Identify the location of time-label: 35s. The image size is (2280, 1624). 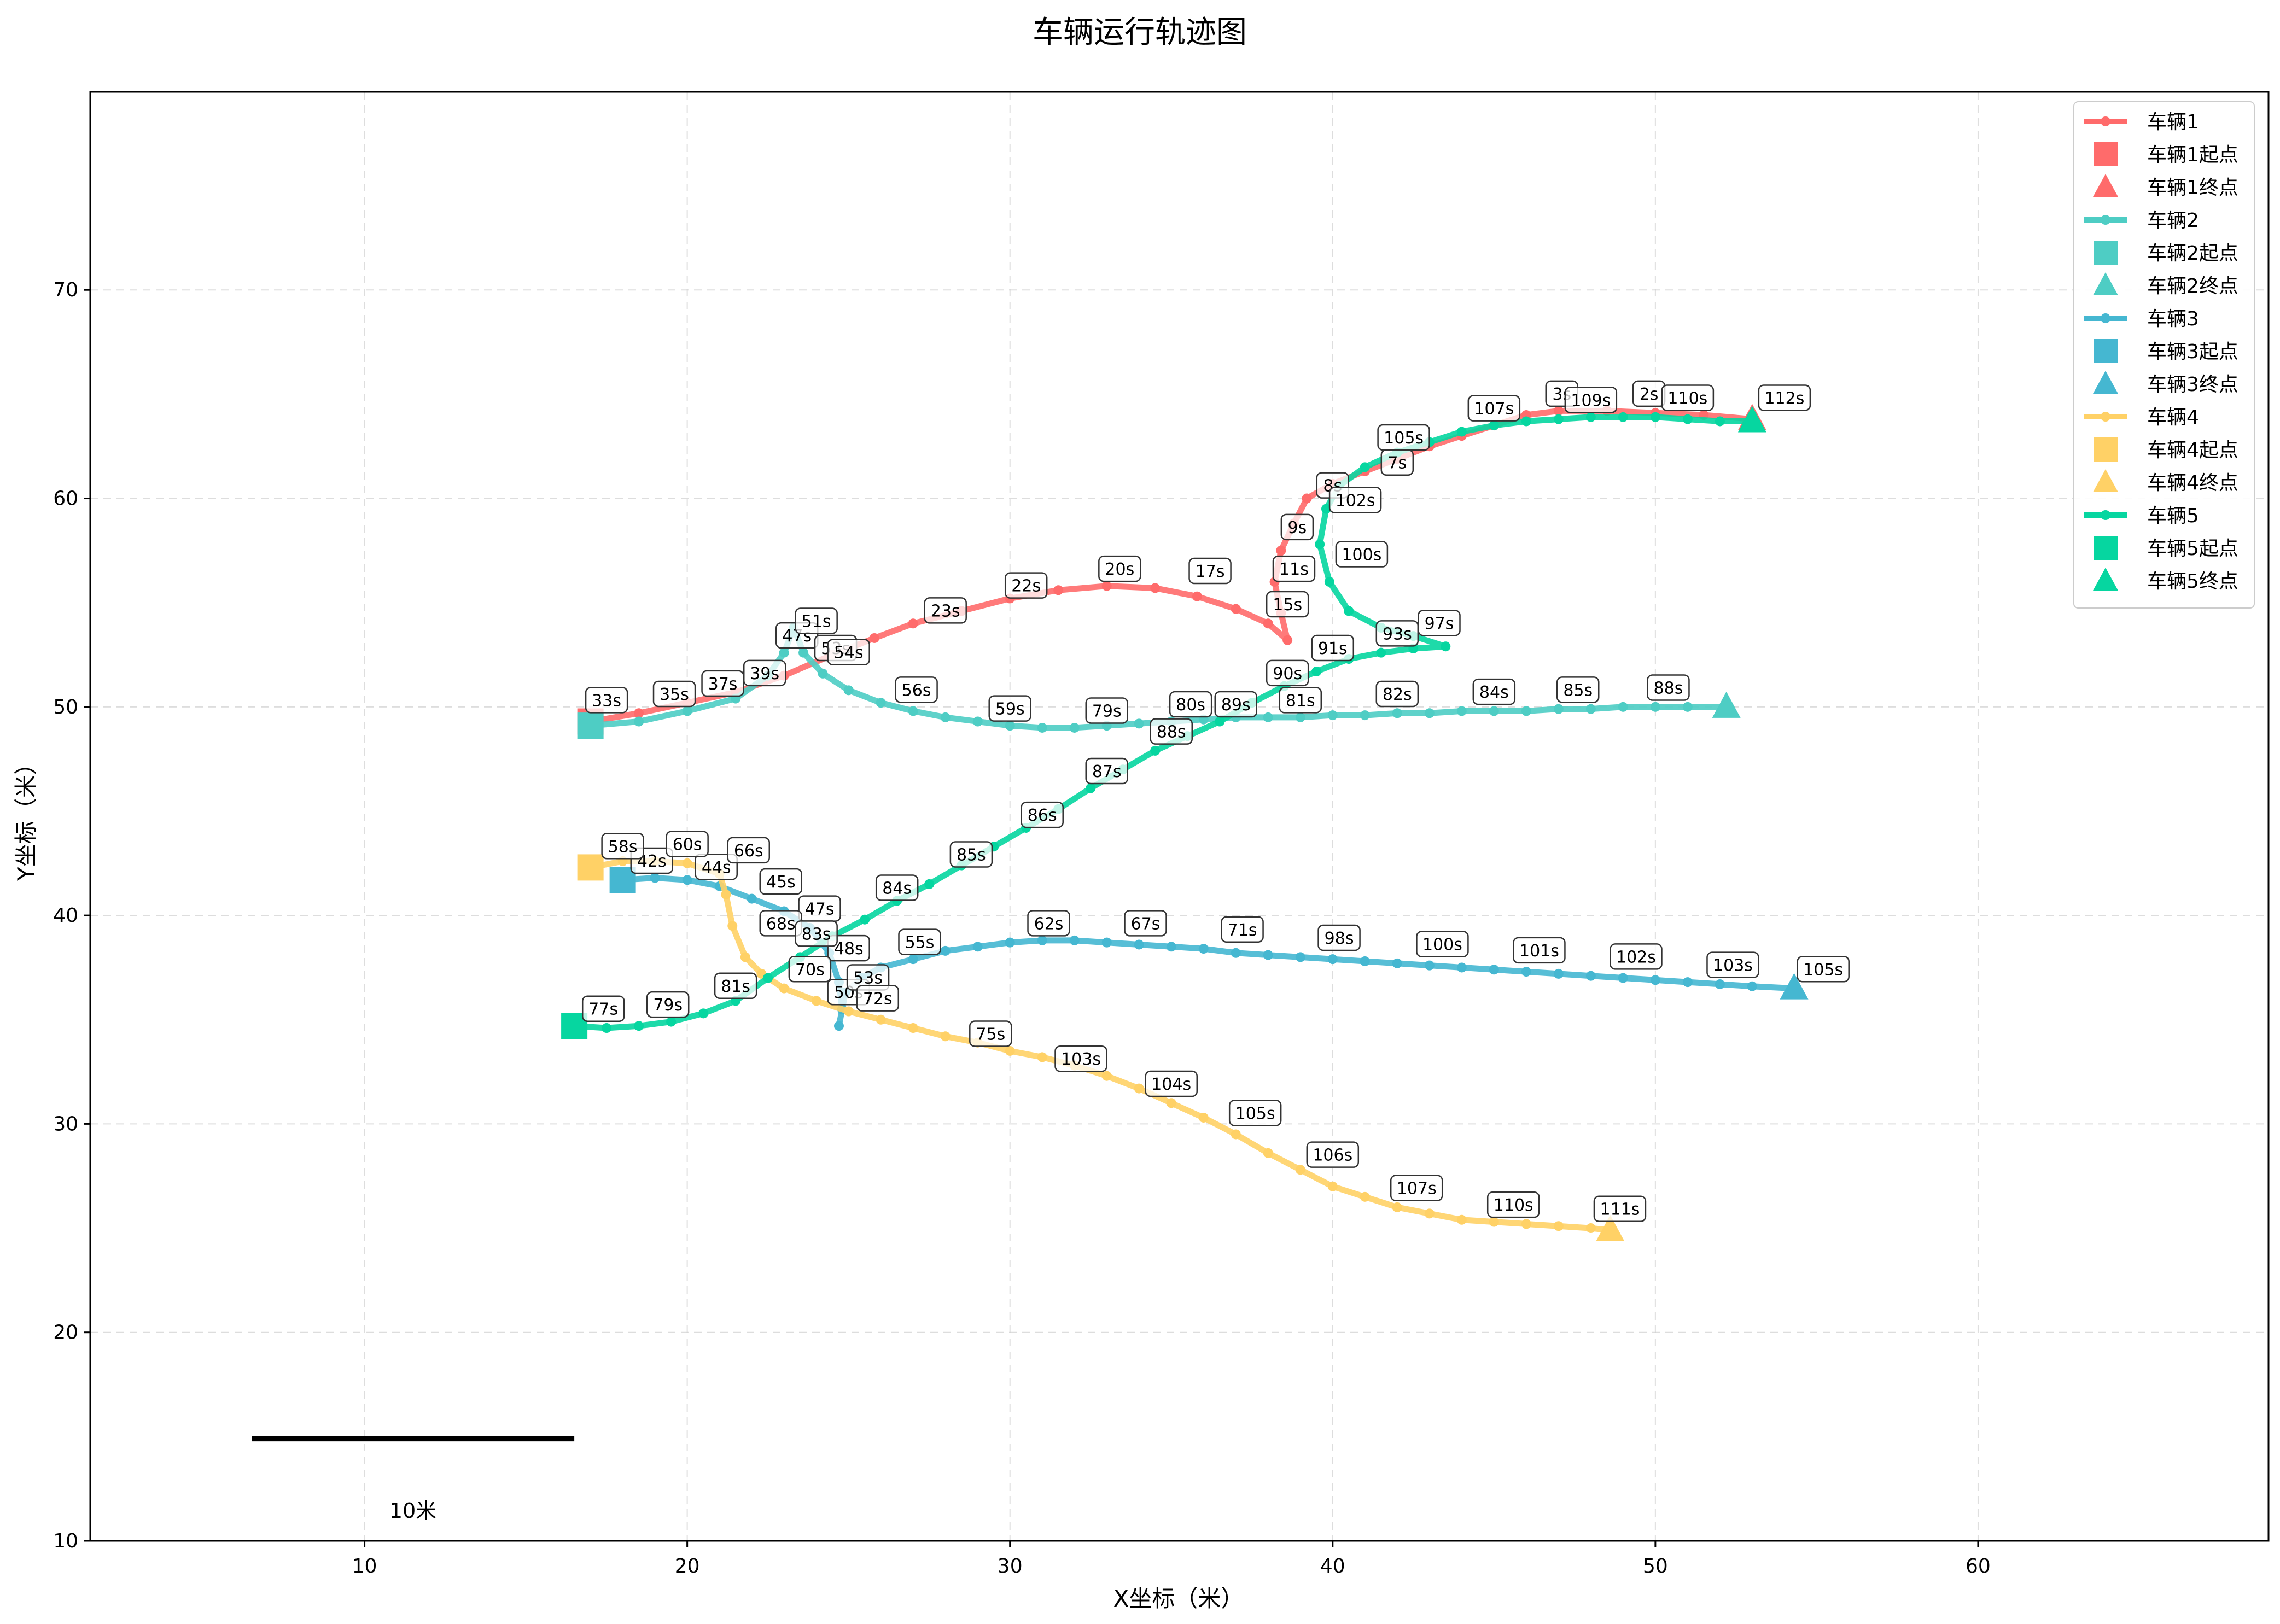
(674, 694).